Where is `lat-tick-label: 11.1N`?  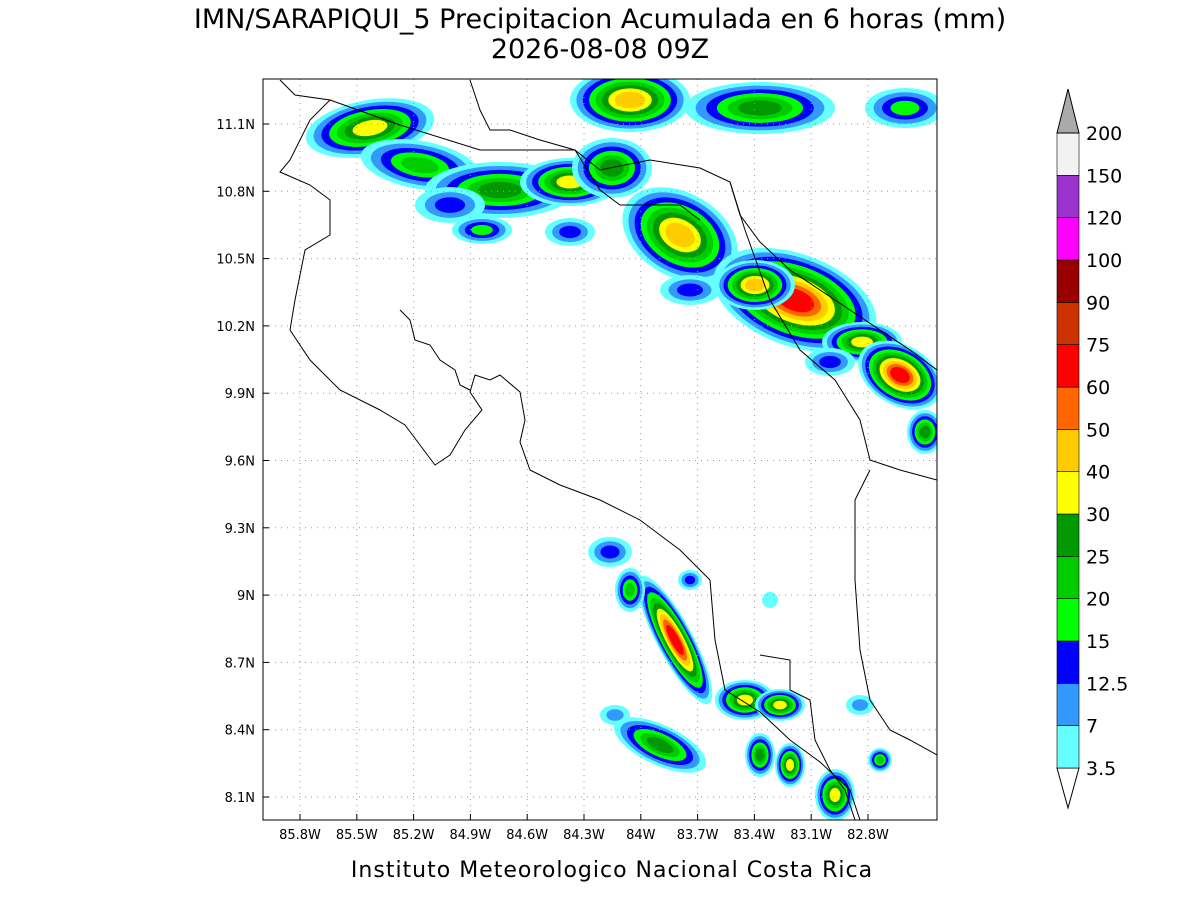 lat-tick-label: 11.1N is located at coordinates (235, 125).